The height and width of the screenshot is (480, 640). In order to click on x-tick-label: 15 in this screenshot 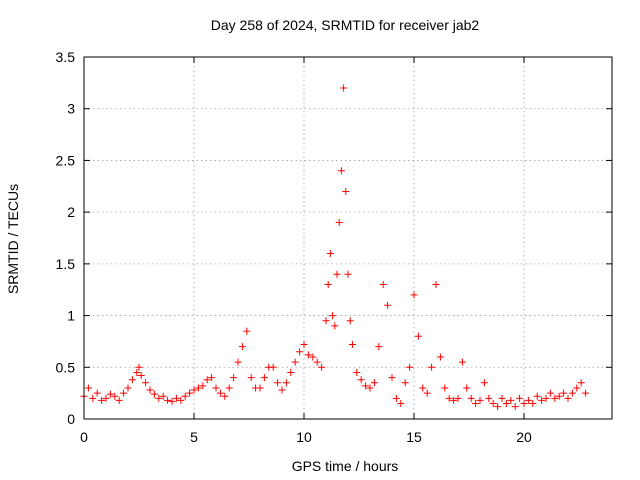, I will do `click(414, 437)`.